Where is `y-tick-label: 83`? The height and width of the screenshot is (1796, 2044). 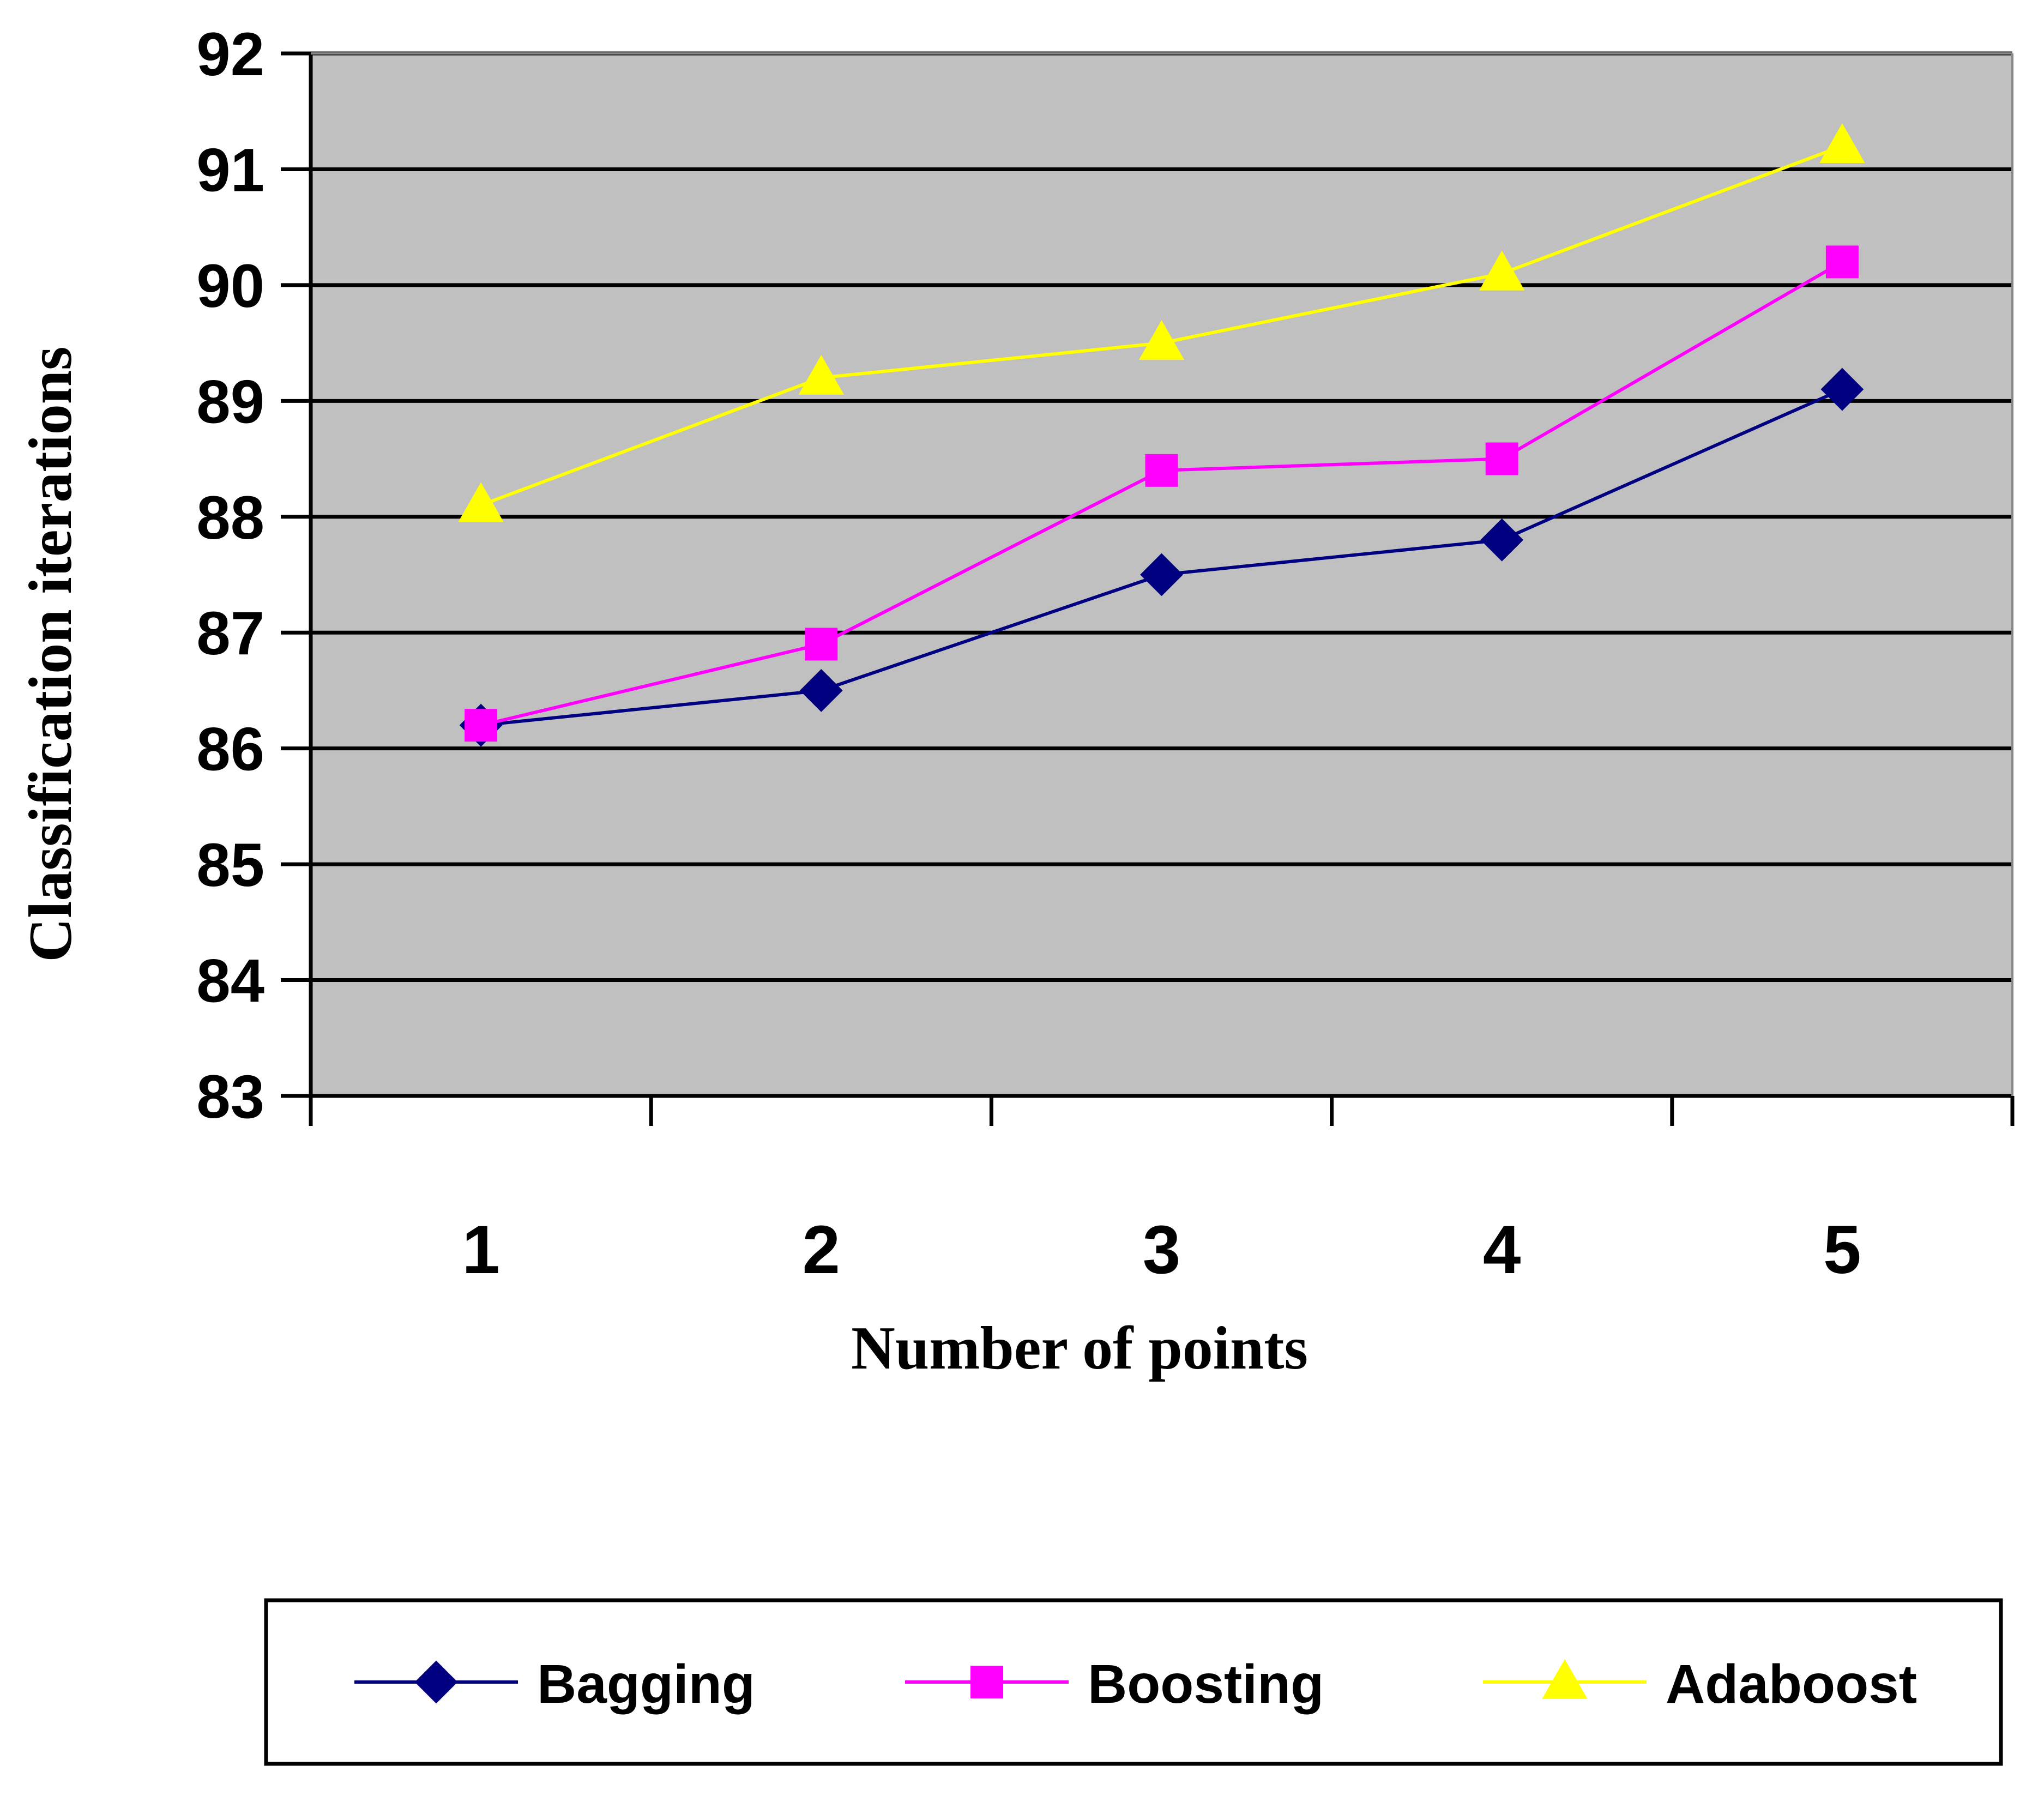 y-tick-label: 83 is located at coordinates (230, 1097).